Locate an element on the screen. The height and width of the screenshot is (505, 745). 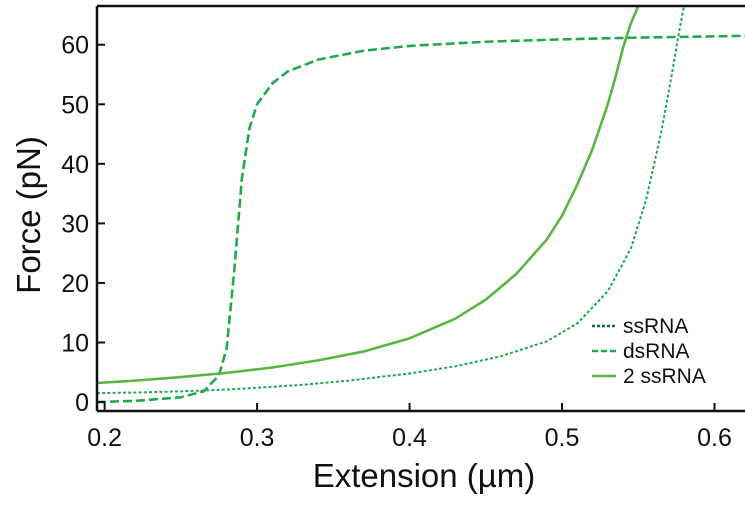
y-tick-label: 10 is located at coordinates (75, 344).